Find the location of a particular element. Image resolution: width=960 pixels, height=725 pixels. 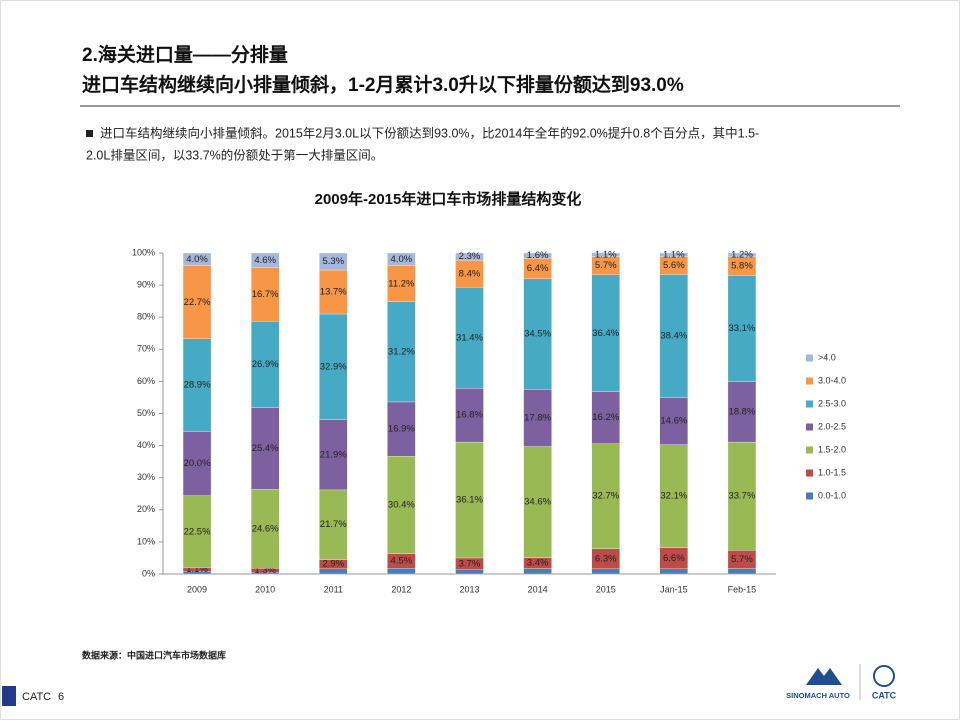

bullet-marker is located at coordinates (89, 133).